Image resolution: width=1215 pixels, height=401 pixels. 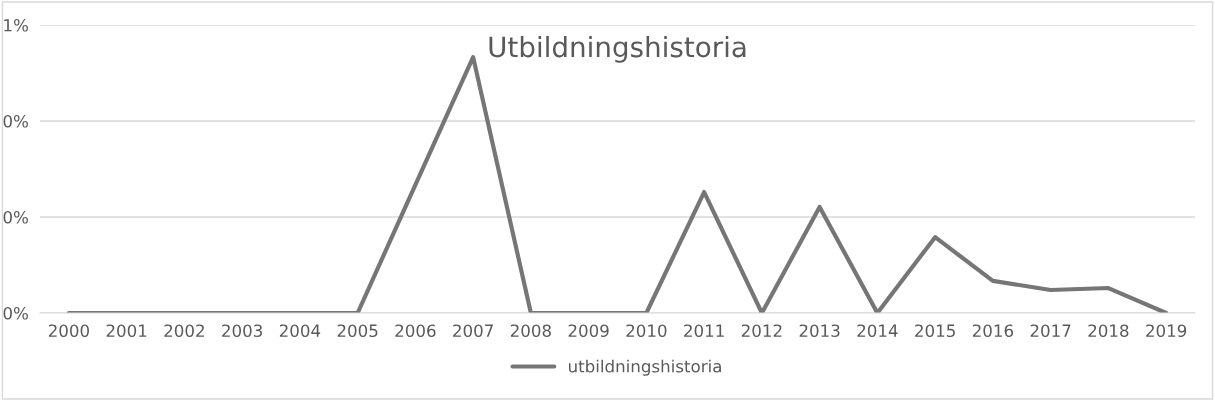 I want to click on x-tick-label: 2001, so click(x=126, y=331).